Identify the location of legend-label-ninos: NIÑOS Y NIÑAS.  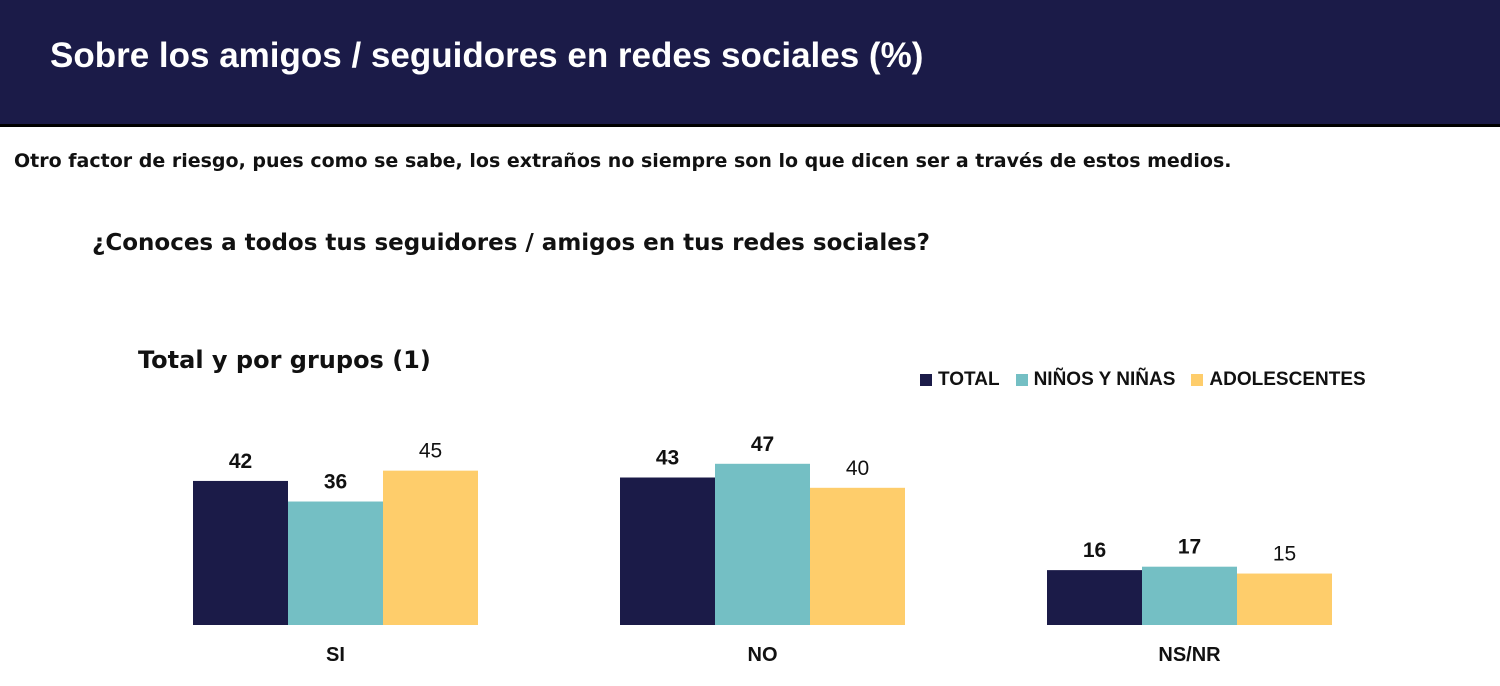
(1104, 379).